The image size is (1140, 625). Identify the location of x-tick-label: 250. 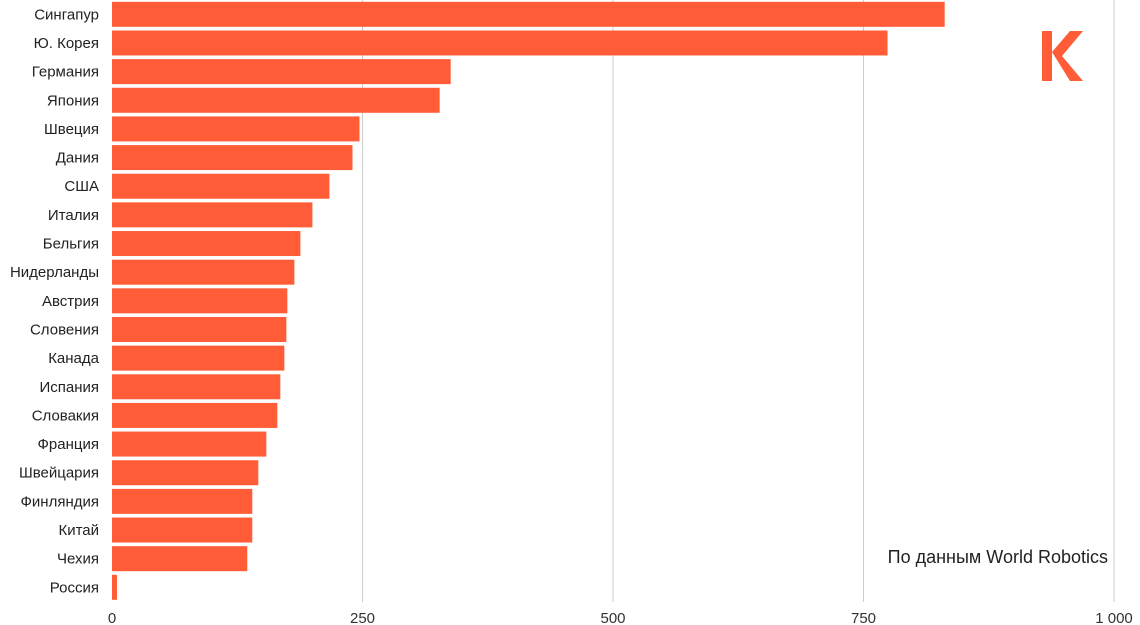
(362, 617).